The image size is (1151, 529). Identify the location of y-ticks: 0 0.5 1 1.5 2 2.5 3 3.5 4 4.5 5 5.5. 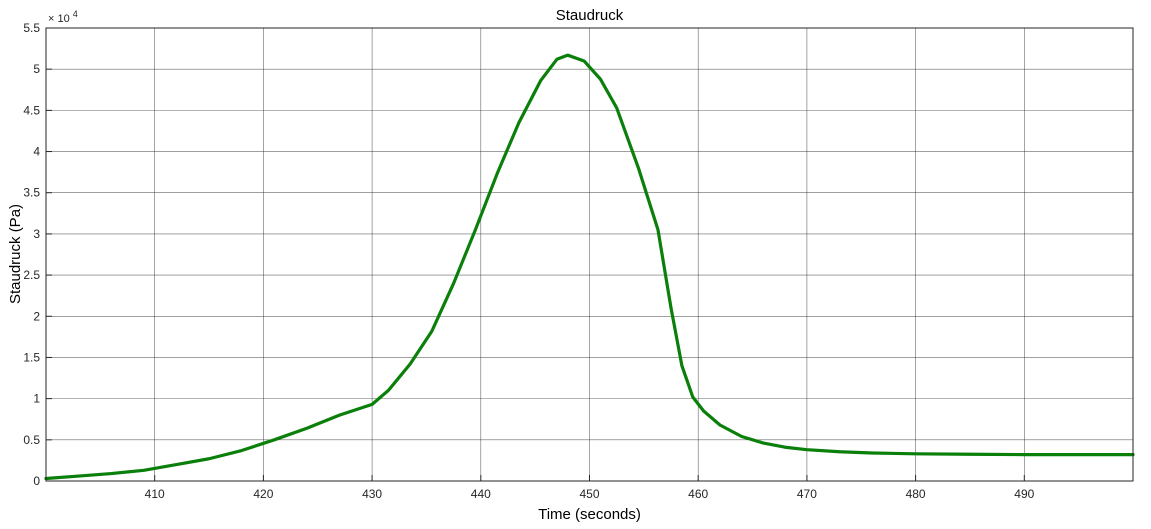
(37, 254).